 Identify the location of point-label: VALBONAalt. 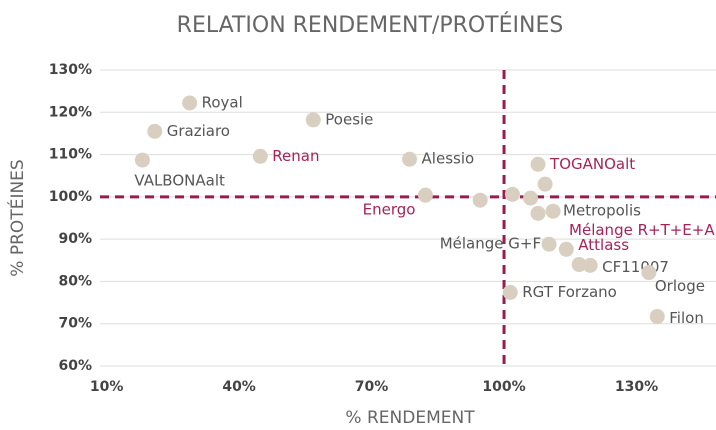
(179, 181).